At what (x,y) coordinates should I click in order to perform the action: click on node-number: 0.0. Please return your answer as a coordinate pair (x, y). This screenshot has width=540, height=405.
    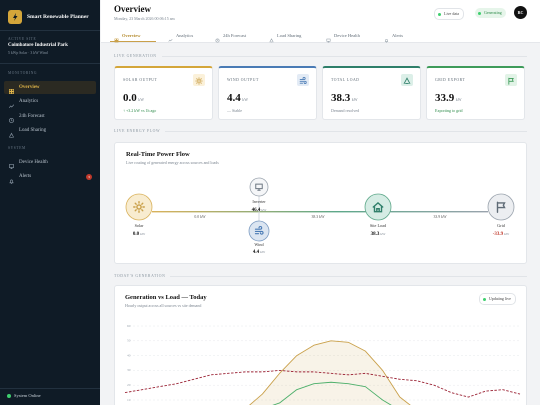
    Looking at the image, I should click on (136, 234).